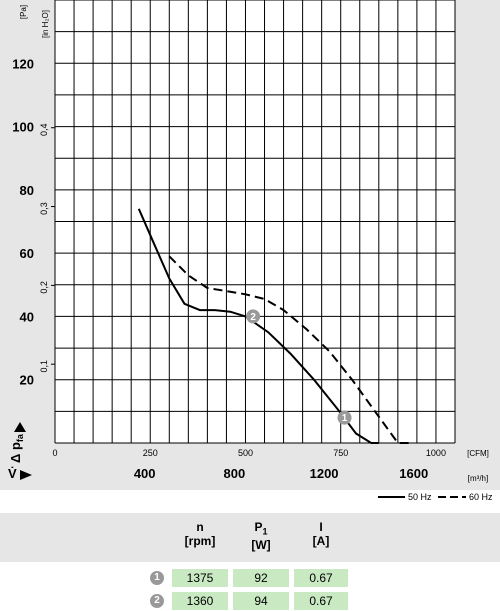 This screenshot has height=611, width=500. I want to click on pa-tick-label: 60, so click(27, 253).